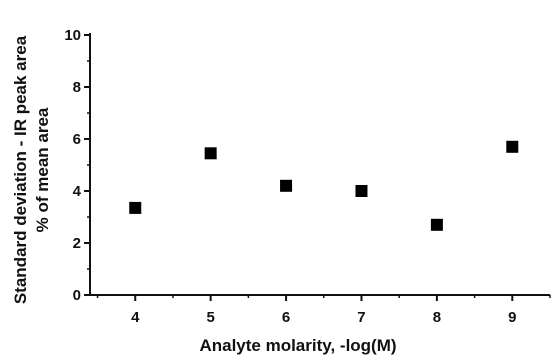 The image size is (552, 358). Describe the element at coordinates (286, 317) in the screenshot. I see `x-tick-label: 6` at that location.